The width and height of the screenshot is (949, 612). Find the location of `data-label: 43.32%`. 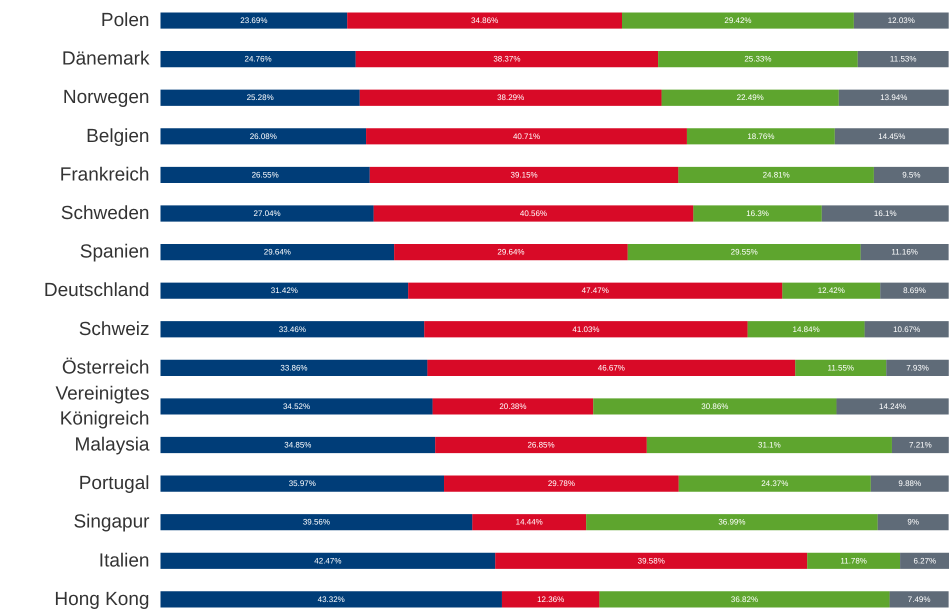

data-label: 43.32% is located at coordinates (331, 599).